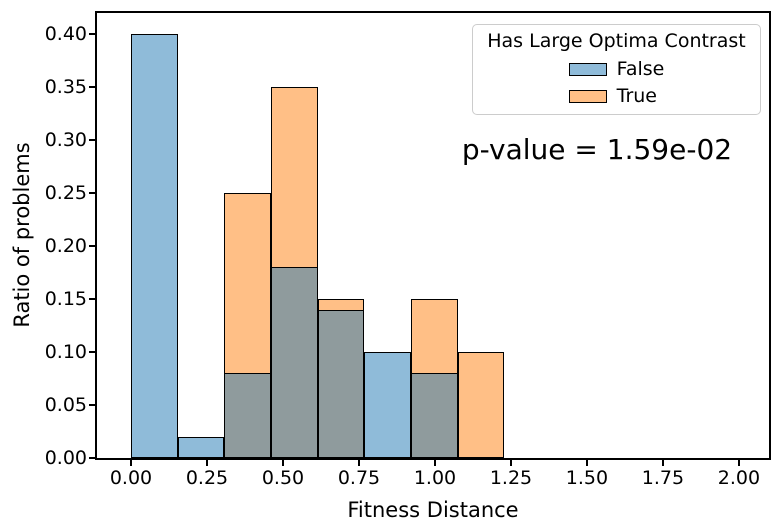  I want to click on y-tick-label: 0.35, so click(65, 87).